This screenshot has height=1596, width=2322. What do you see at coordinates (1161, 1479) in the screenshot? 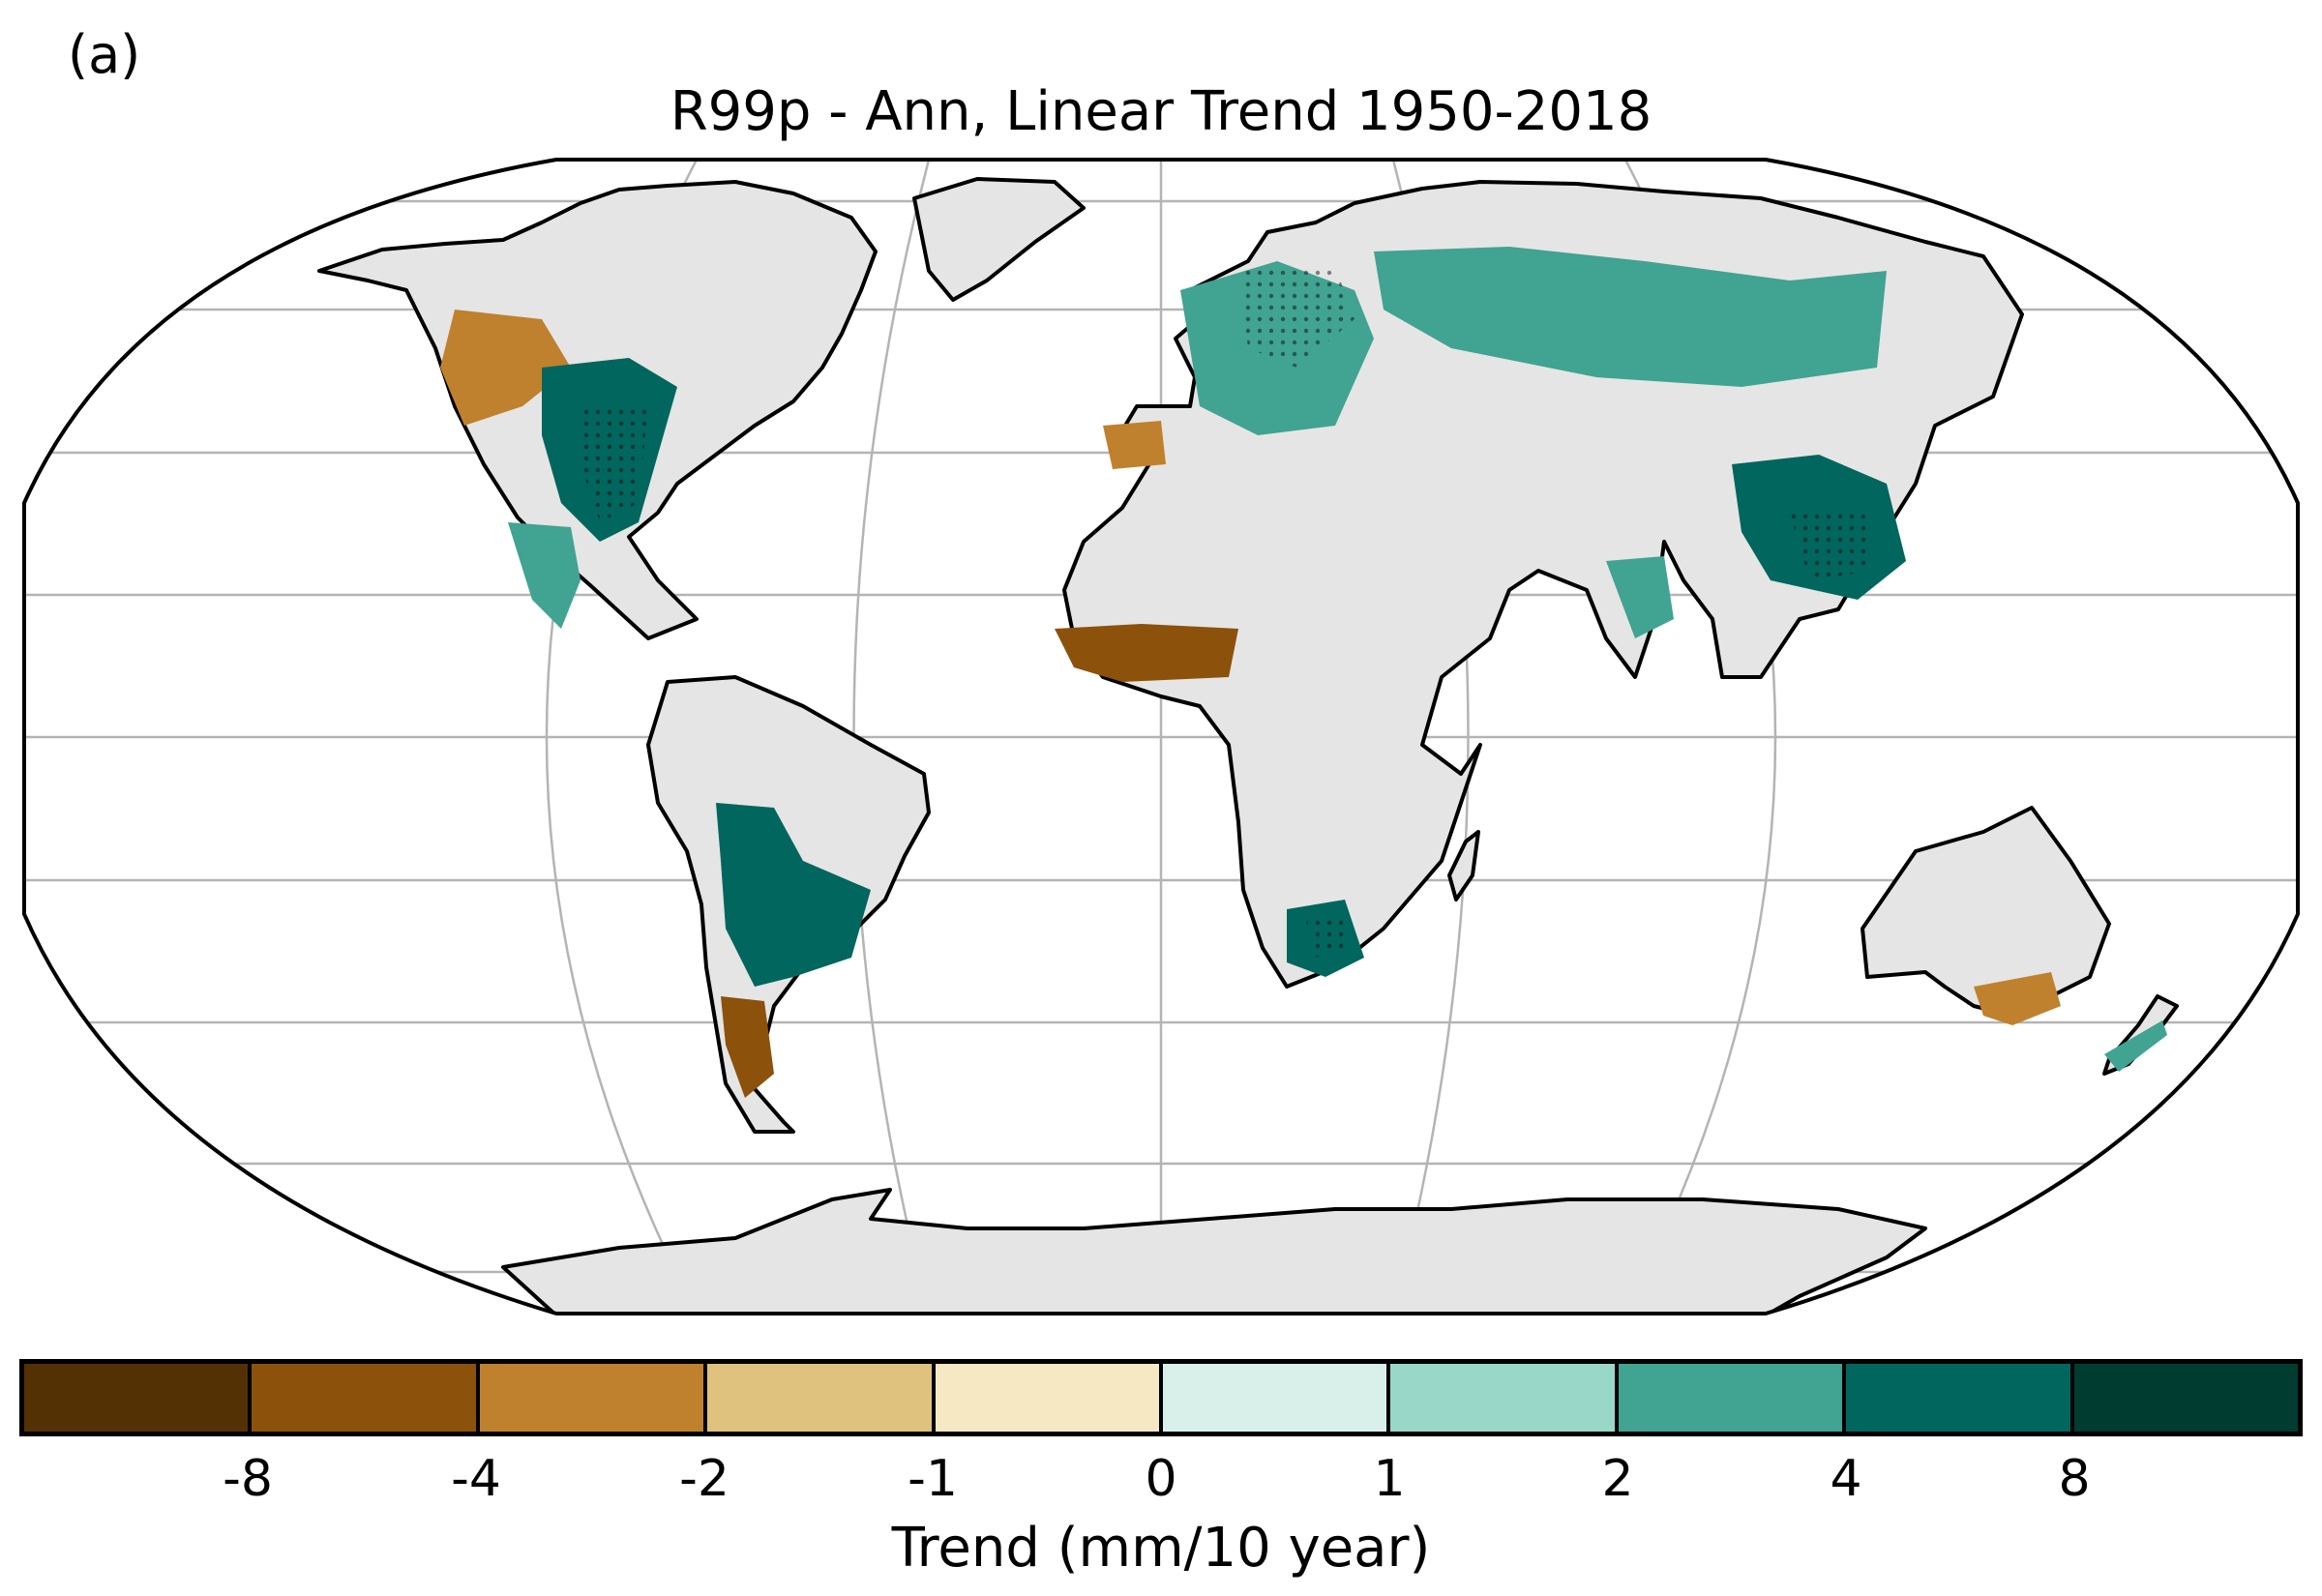
I see `colorbar-tick-label: 0` at bounding box center [1161, 1479].